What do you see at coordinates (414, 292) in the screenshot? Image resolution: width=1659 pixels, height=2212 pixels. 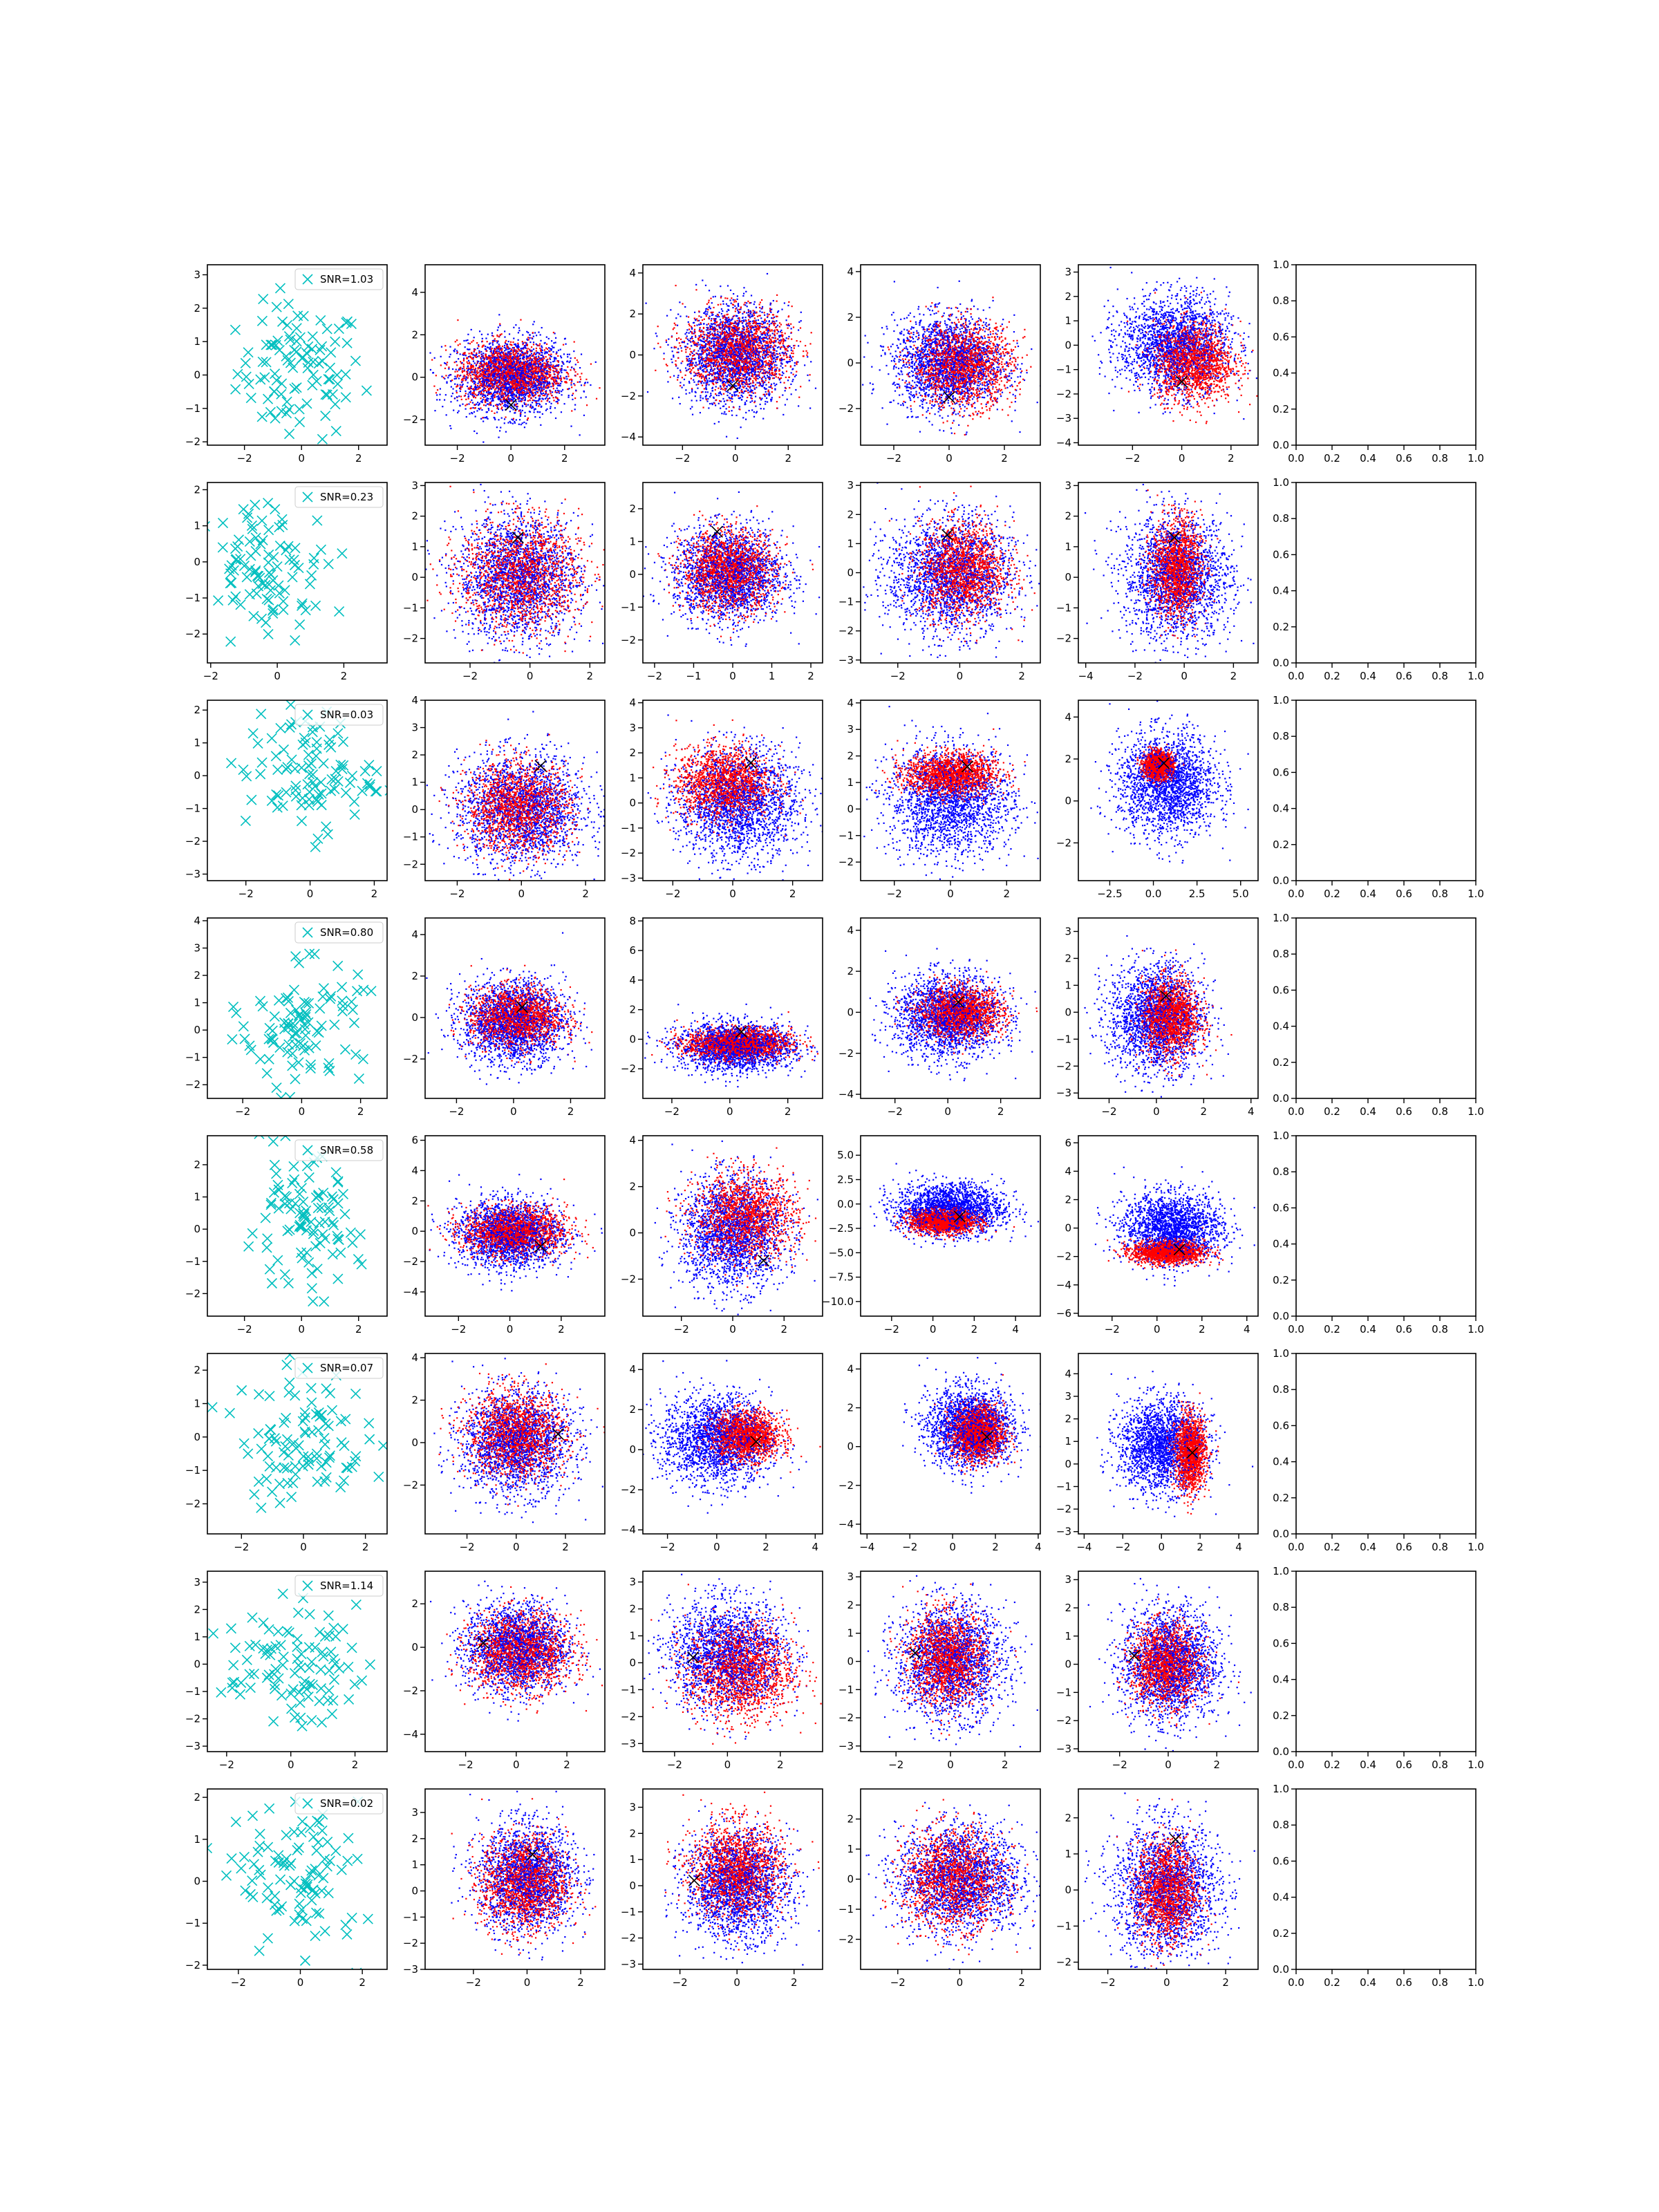 I see `y-tick-label: 4` at bounding box center [414, 292].